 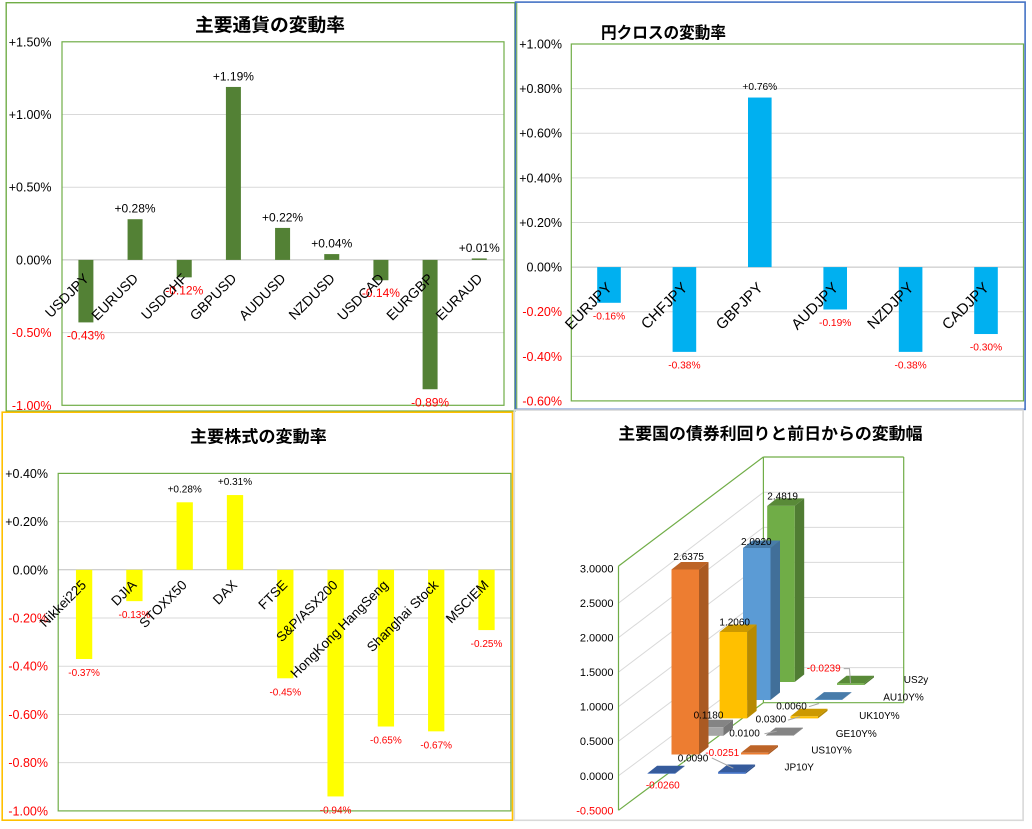 What do you see at coordinates (30, 42) in the screenshot?
I see `svg-text: +1.50%` at bounding box center [30, 42].